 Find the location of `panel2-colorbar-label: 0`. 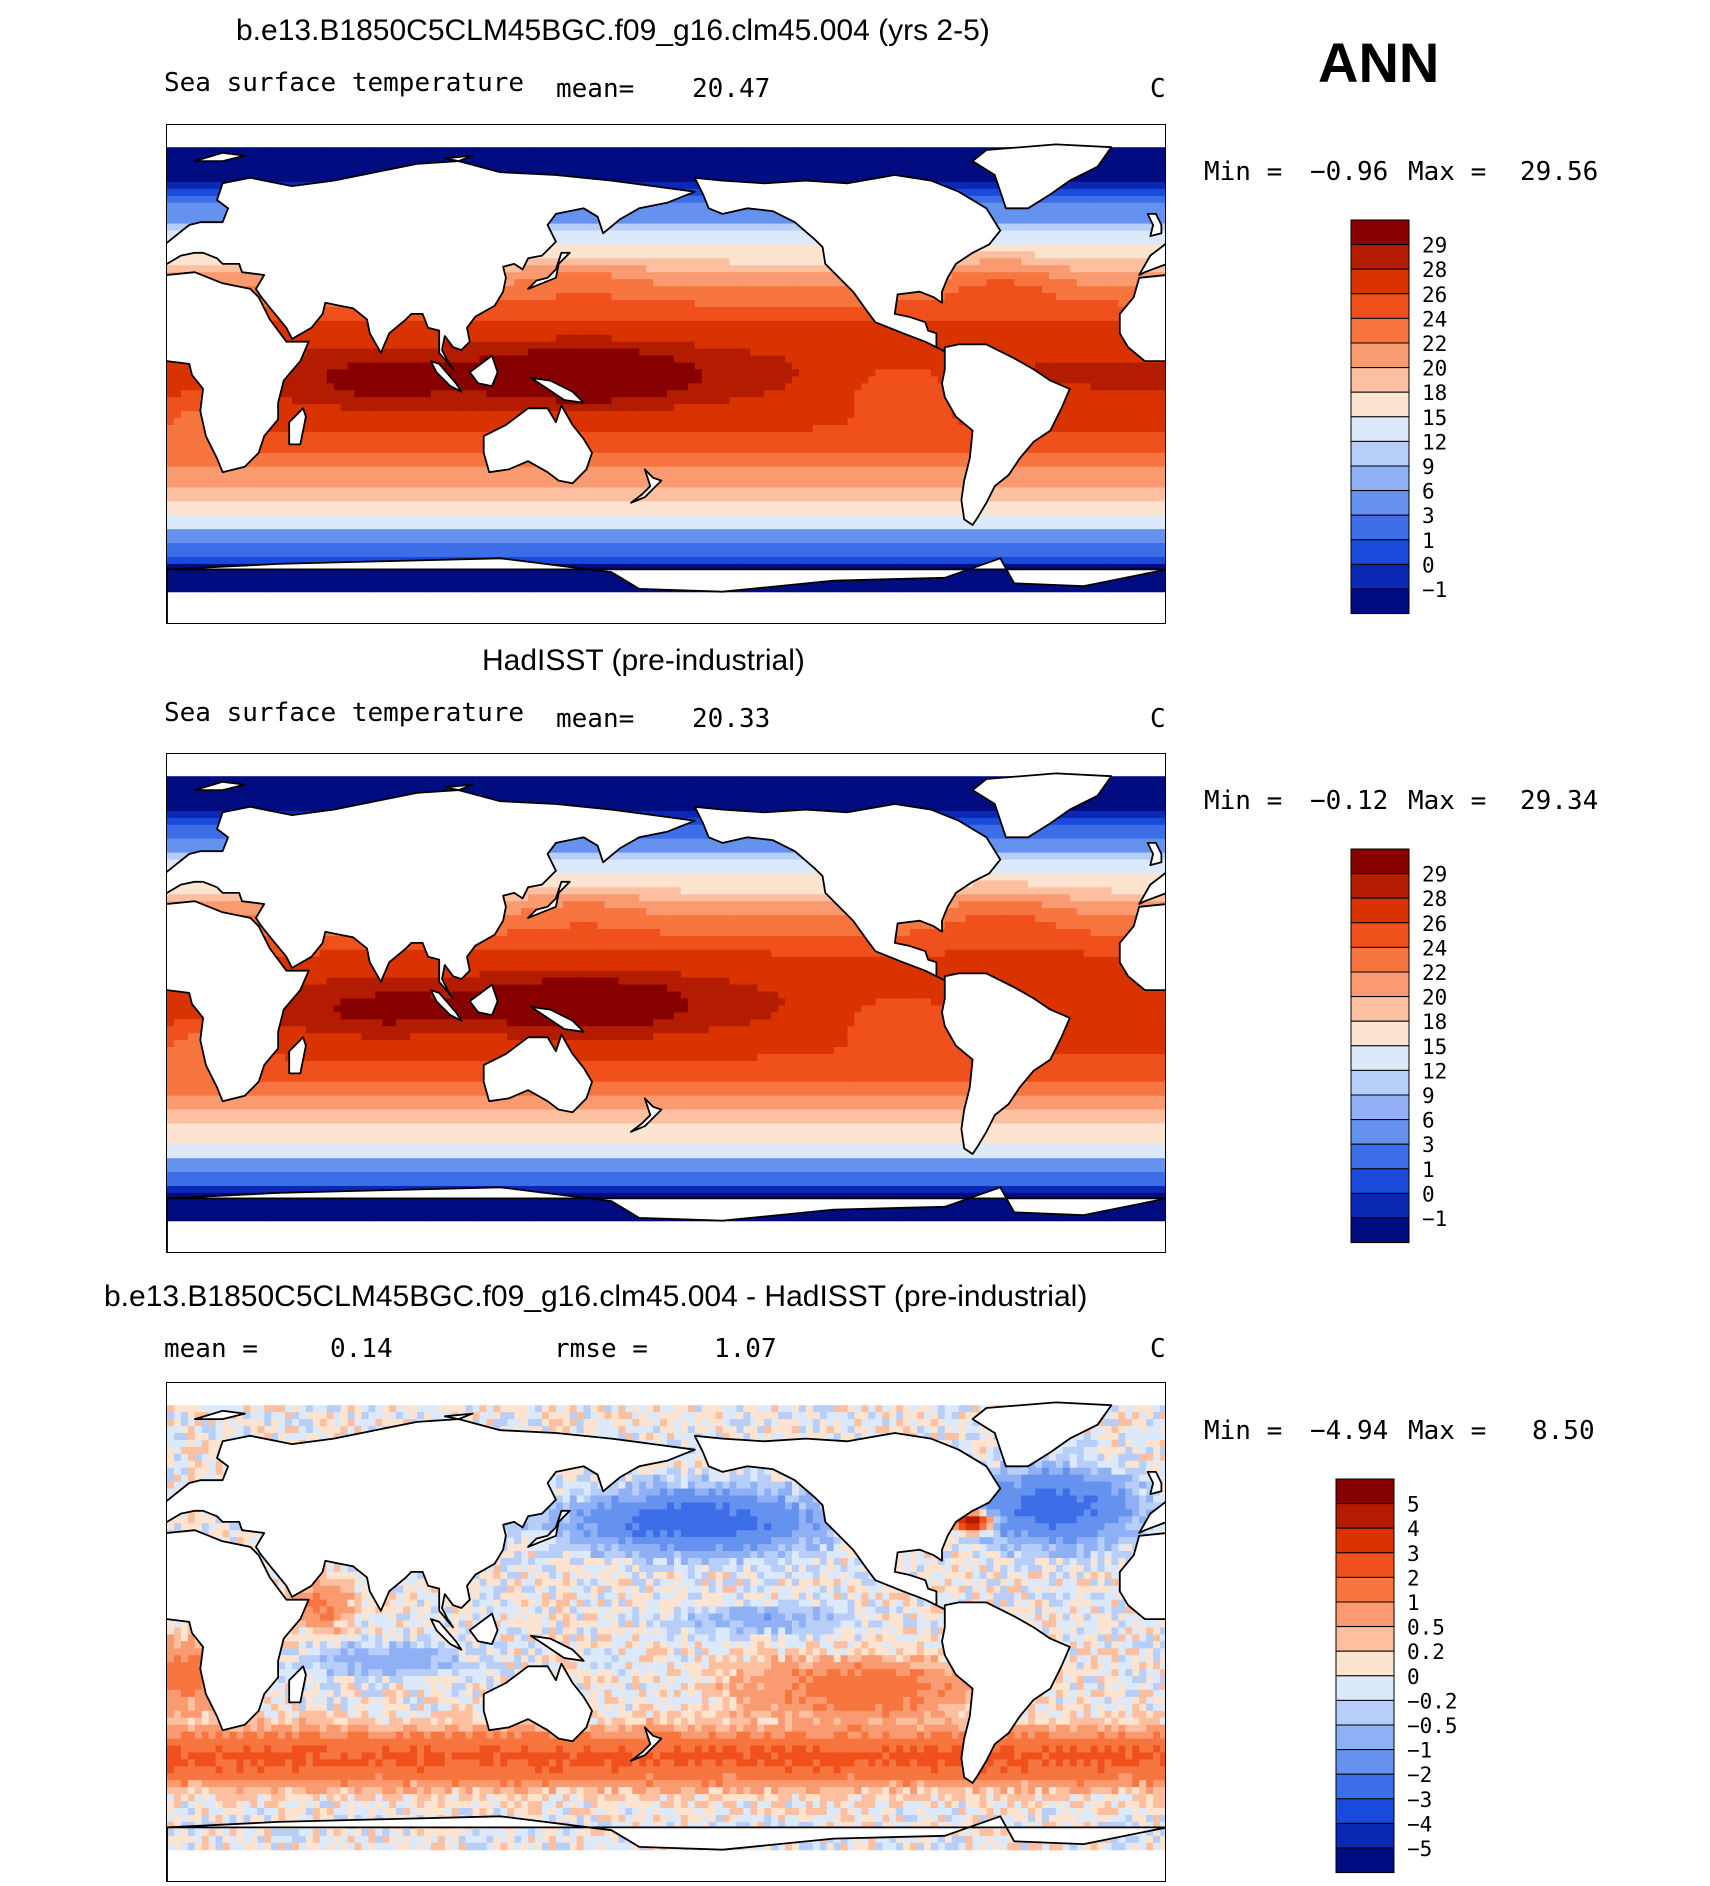

panel2-colorbar-label: 0 is located at coordinates (1428, 1194).